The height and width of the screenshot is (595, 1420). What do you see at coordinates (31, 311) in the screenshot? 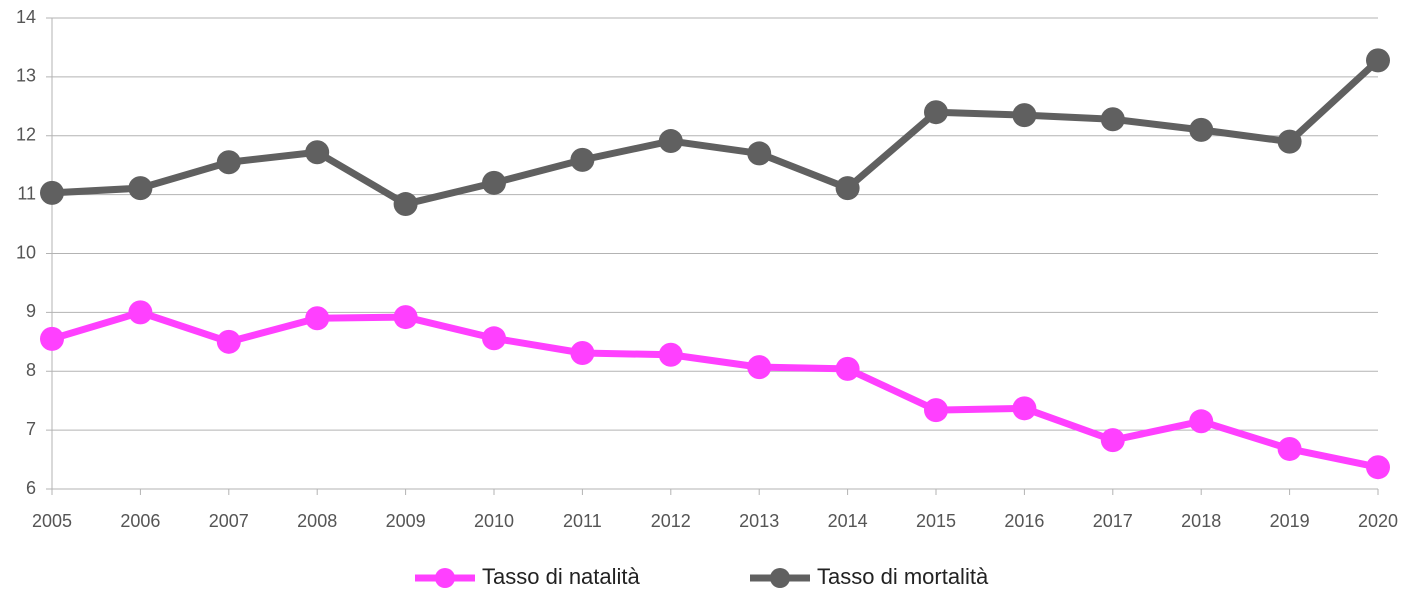
I see `y-tick-label: 9` at bounding box center [31, 311].